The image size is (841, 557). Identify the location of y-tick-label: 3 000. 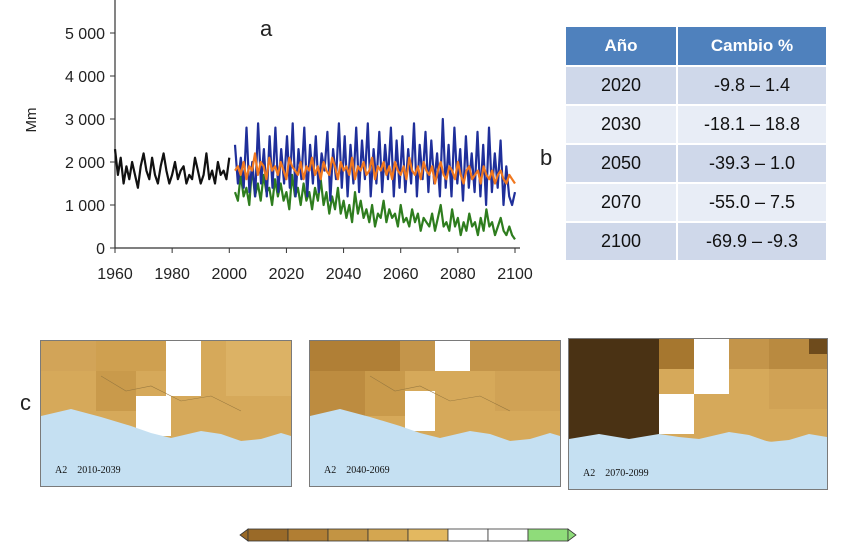
(85, 120).